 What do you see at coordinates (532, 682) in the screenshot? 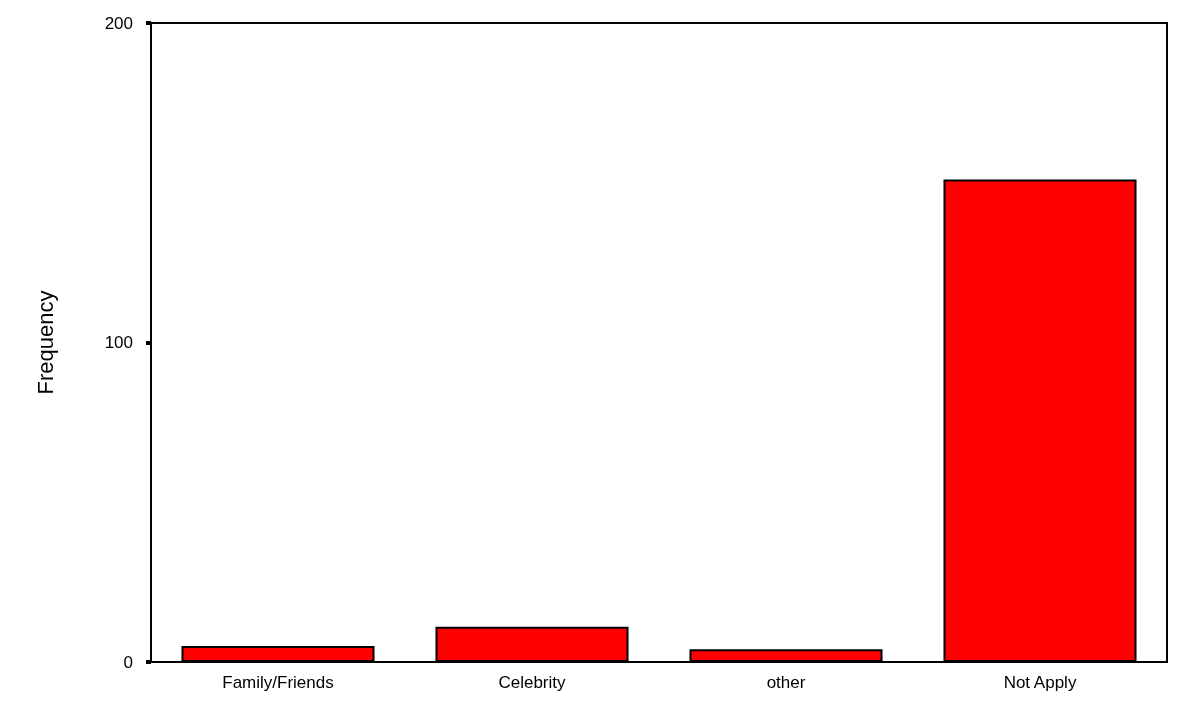
I see `x-tick-label: Celebrity` at bounding box center [532, 682].